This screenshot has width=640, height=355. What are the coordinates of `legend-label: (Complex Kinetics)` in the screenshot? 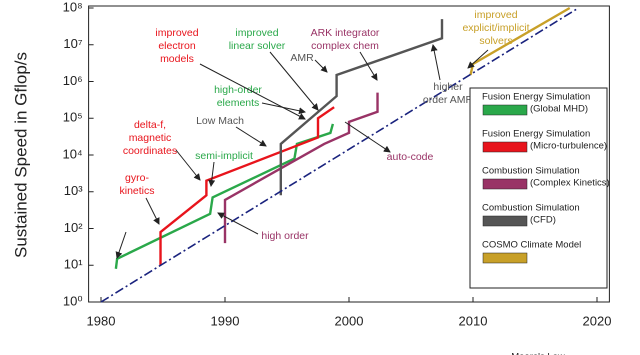 It's located at (570, 183).